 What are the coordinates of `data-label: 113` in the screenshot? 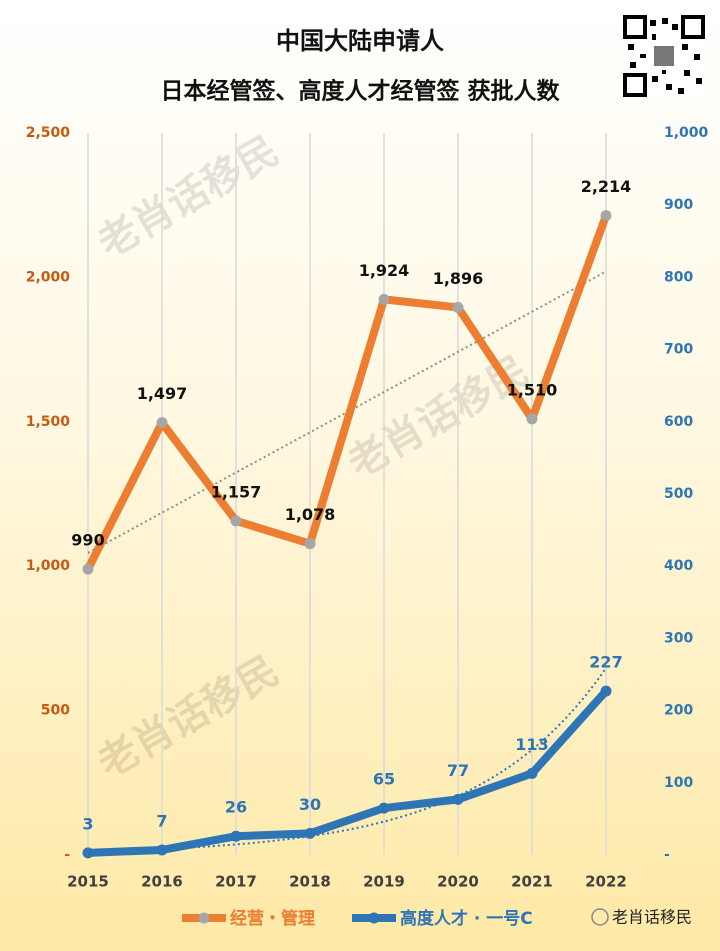 It's located at (531, 744).